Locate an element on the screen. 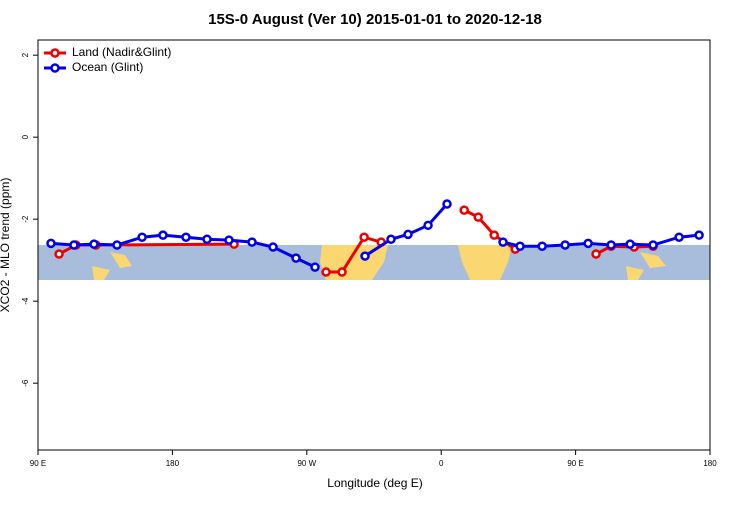 The image size is (750, 505). x-axis-label: Longitude (deg E) is located at coordinates (374, 483).